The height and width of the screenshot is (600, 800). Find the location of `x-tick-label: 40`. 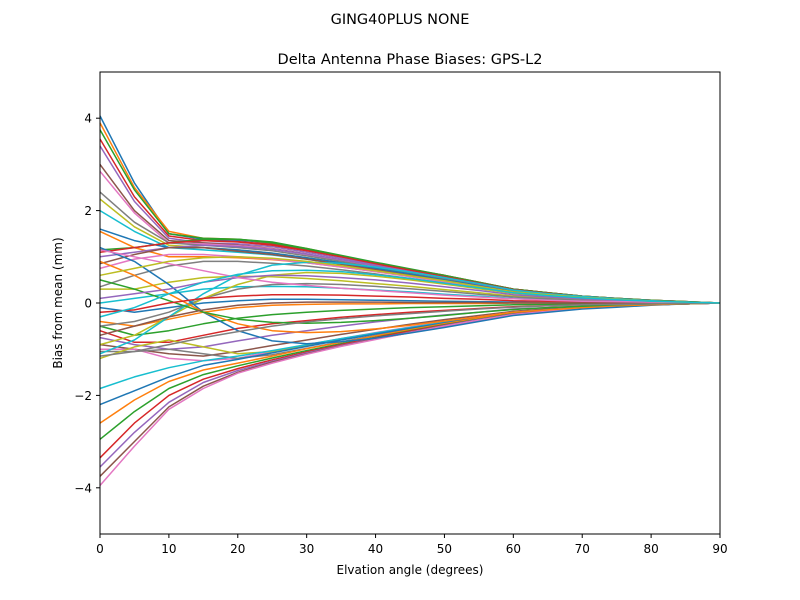

x-tick-label: 40 is located at coordinates (375, 549).